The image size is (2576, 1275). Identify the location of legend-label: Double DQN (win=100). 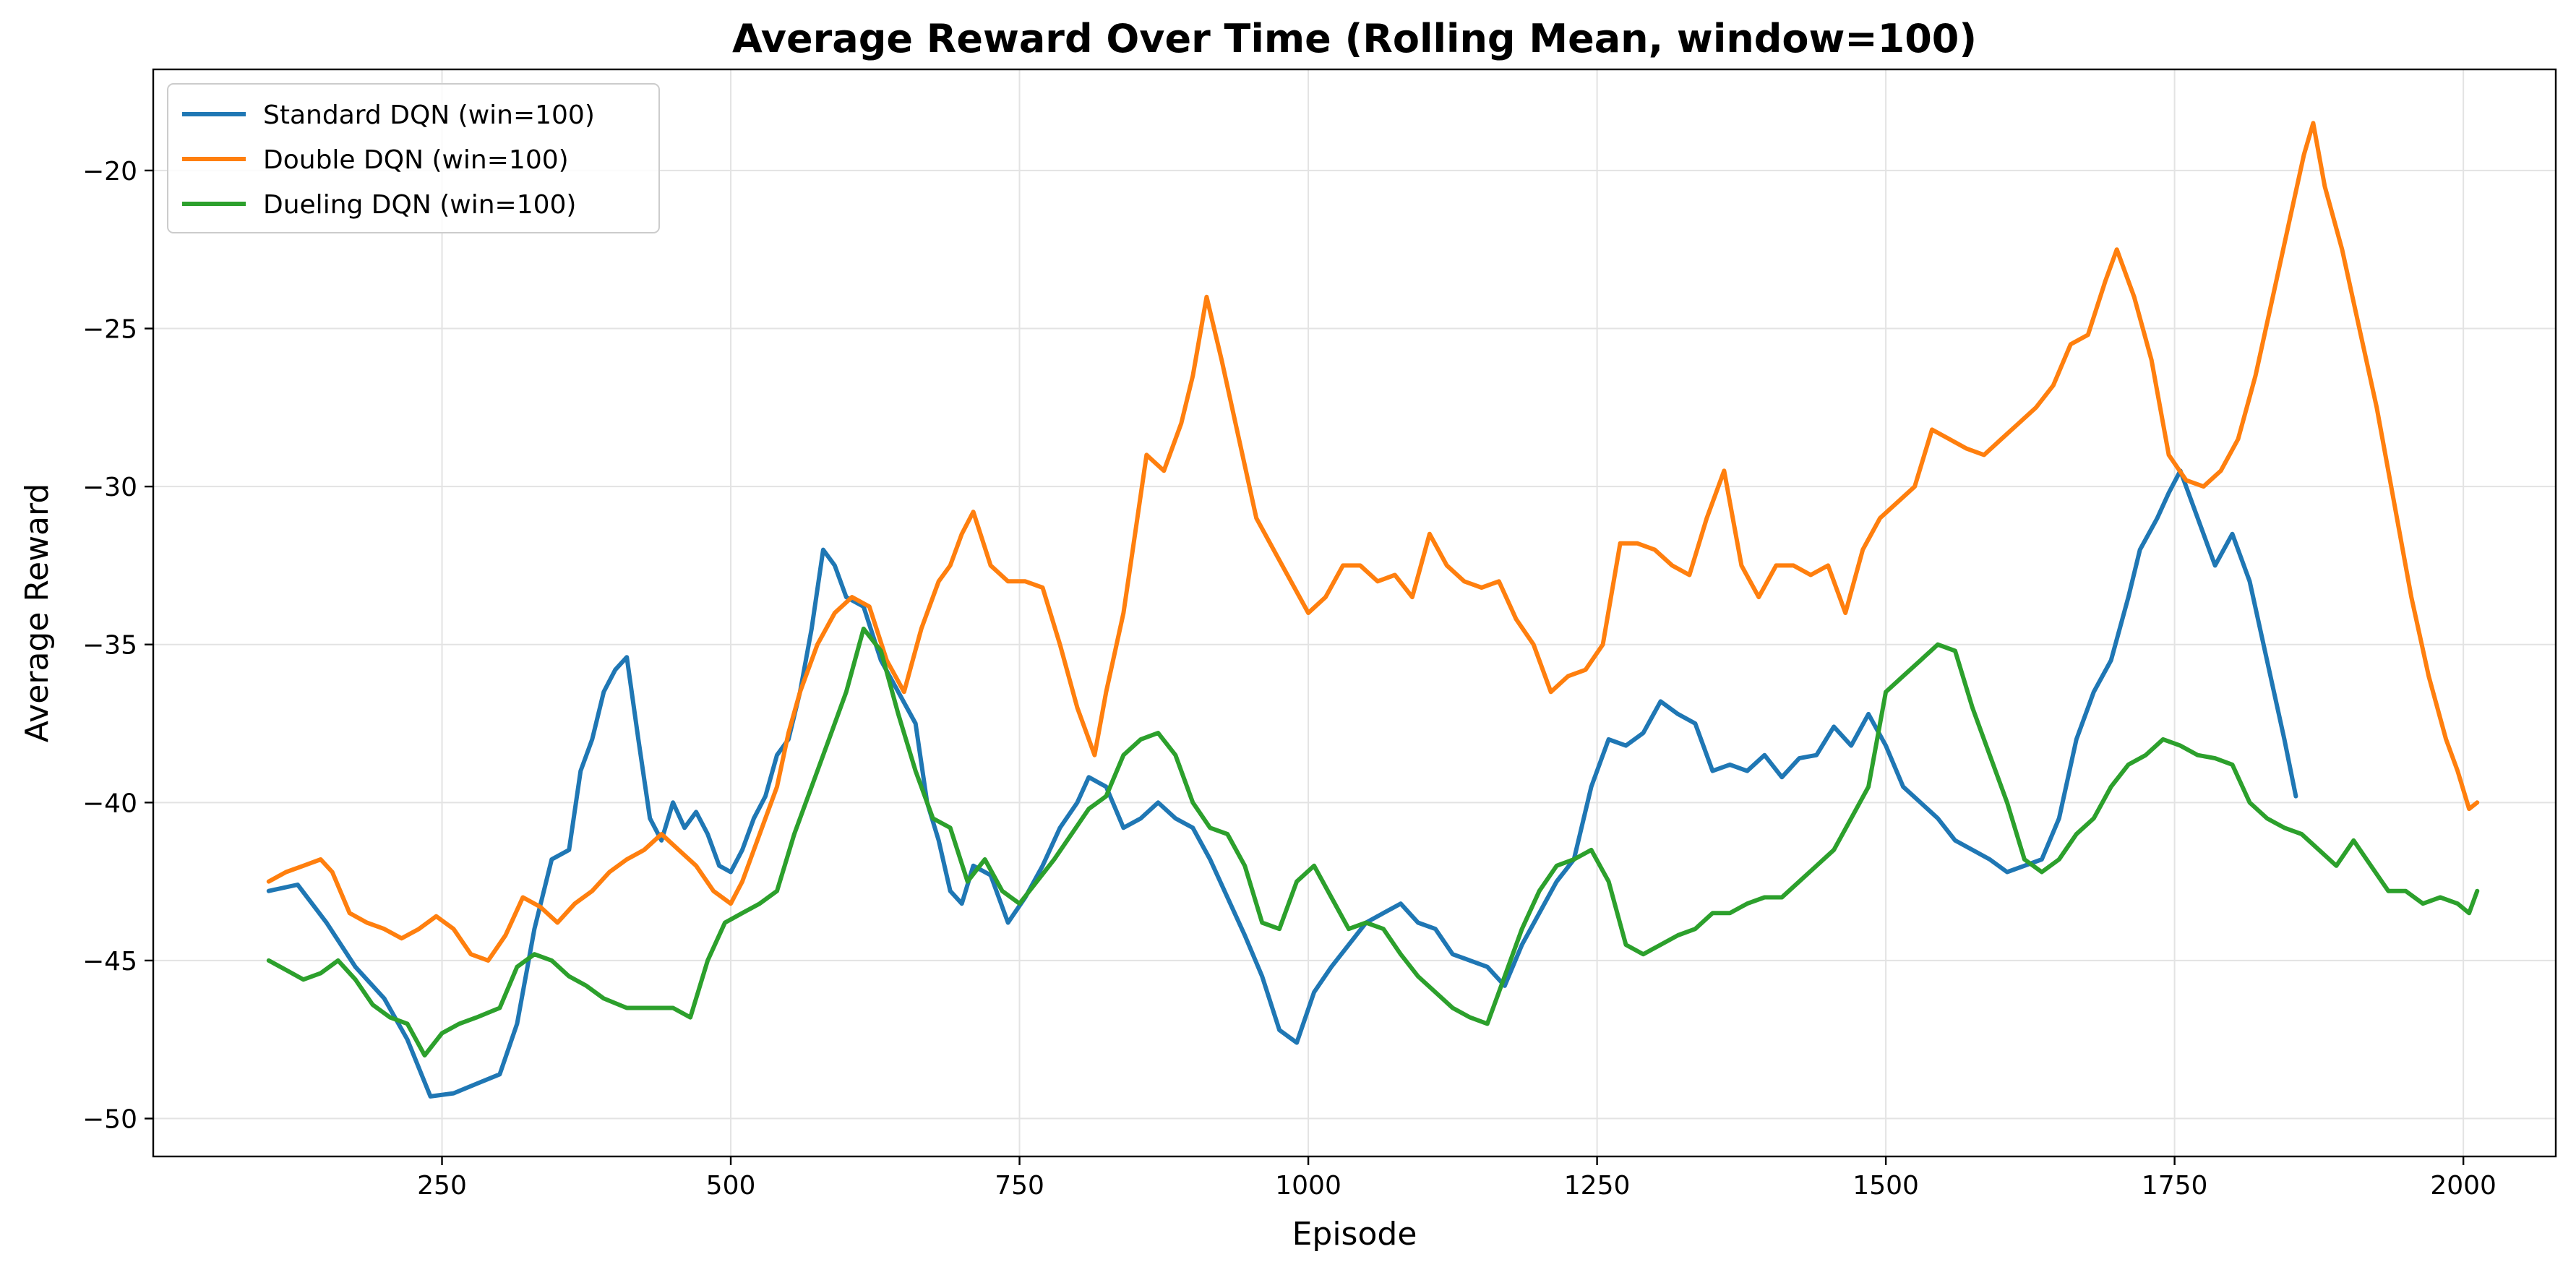
(416, 160).